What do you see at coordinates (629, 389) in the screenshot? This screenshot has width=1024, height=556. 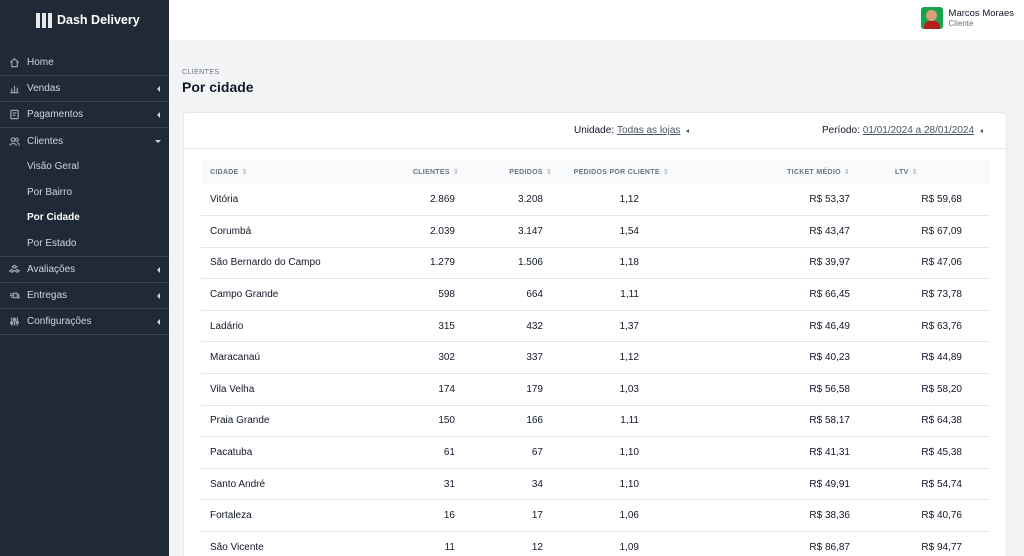 I see `cell-pedidos-por-cliente: 1,03` at bounding box center [629, 389].